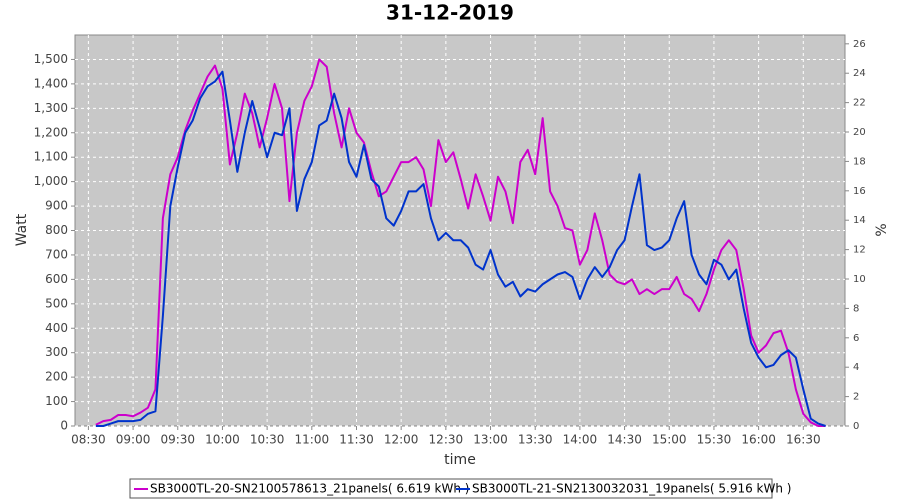 This screenshot has height=500, width=900. I want to click on y2-tick-label: 24, so click(859, 73).